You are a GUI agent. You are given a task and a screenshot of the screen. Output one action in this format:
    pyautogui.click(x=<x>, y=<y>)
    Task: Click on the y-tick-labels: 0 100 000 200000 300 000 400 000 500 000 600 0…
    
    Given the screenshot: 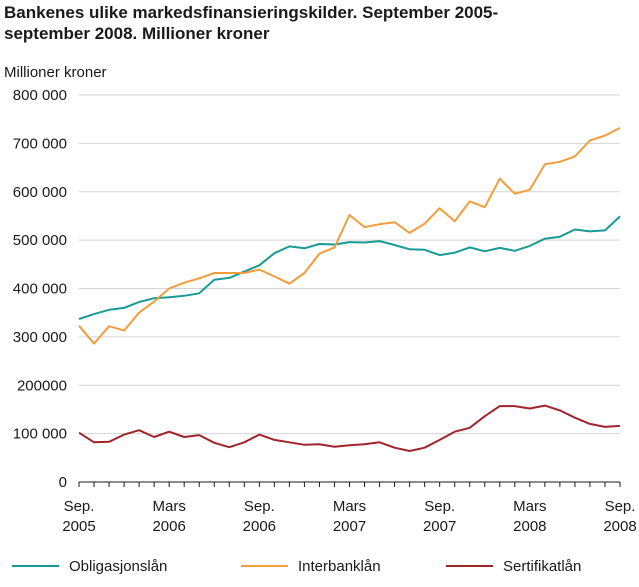 What is the action you would take?
    pyautogui.click(x=40, y=289)
    